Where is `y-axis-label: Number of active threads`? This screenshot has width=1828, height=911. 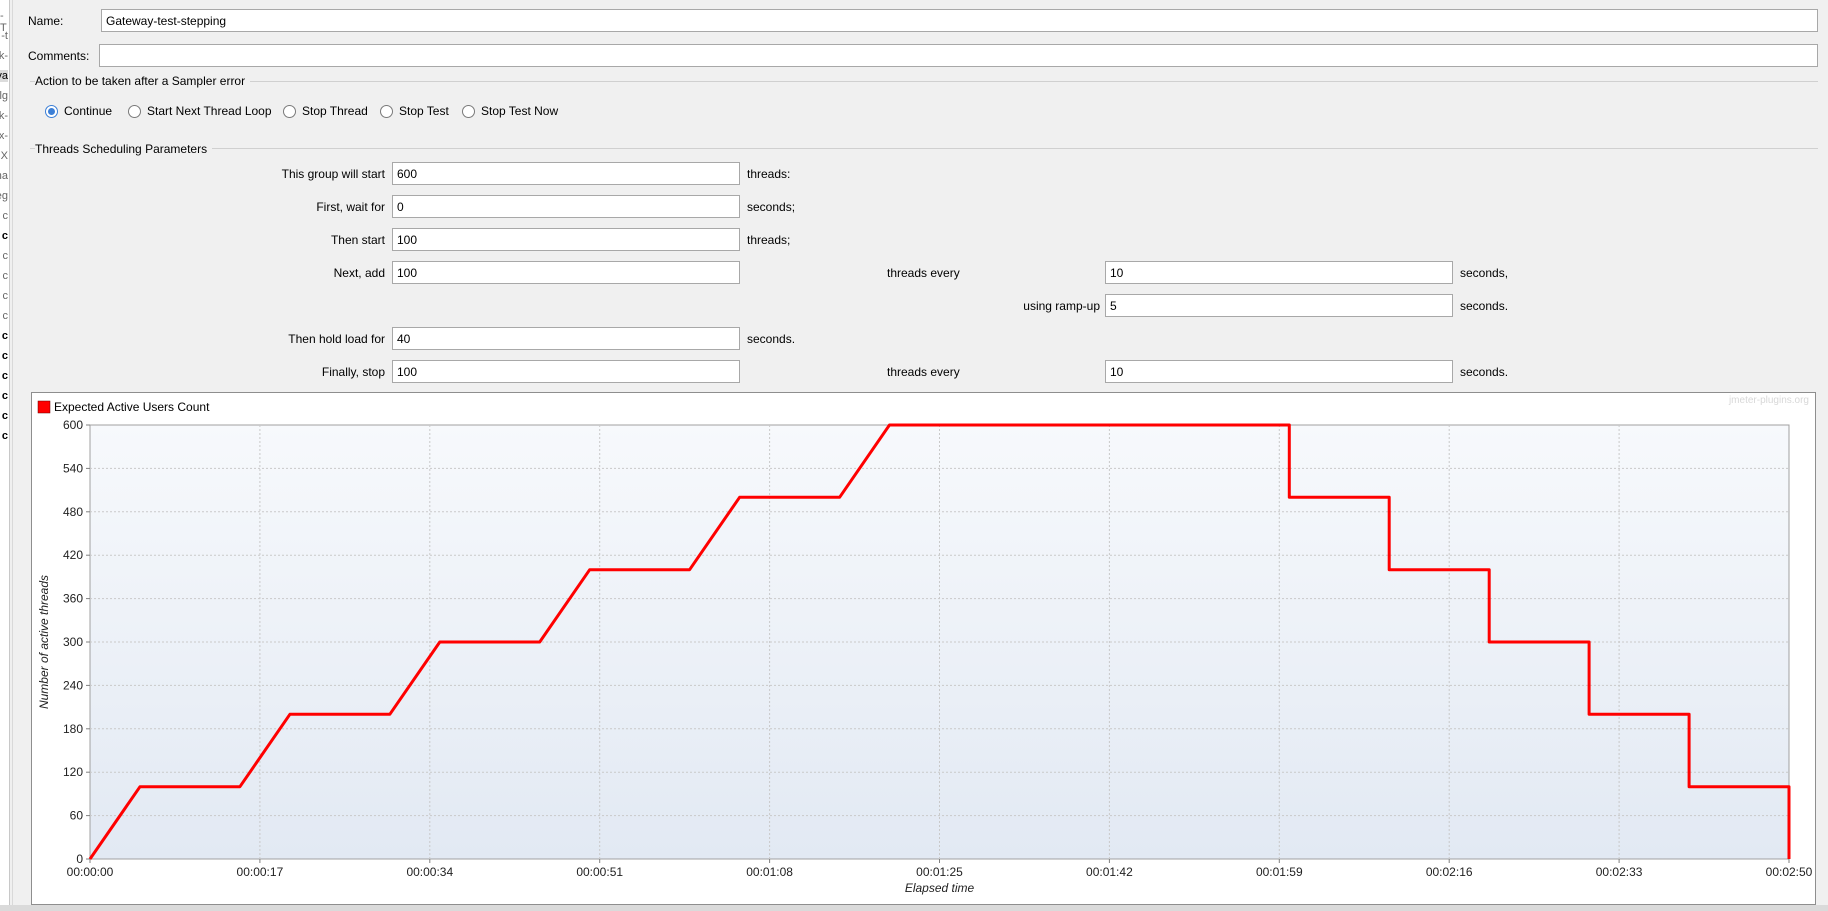 y-axis-label: Number of active threads is located at coordinates (44, 642).